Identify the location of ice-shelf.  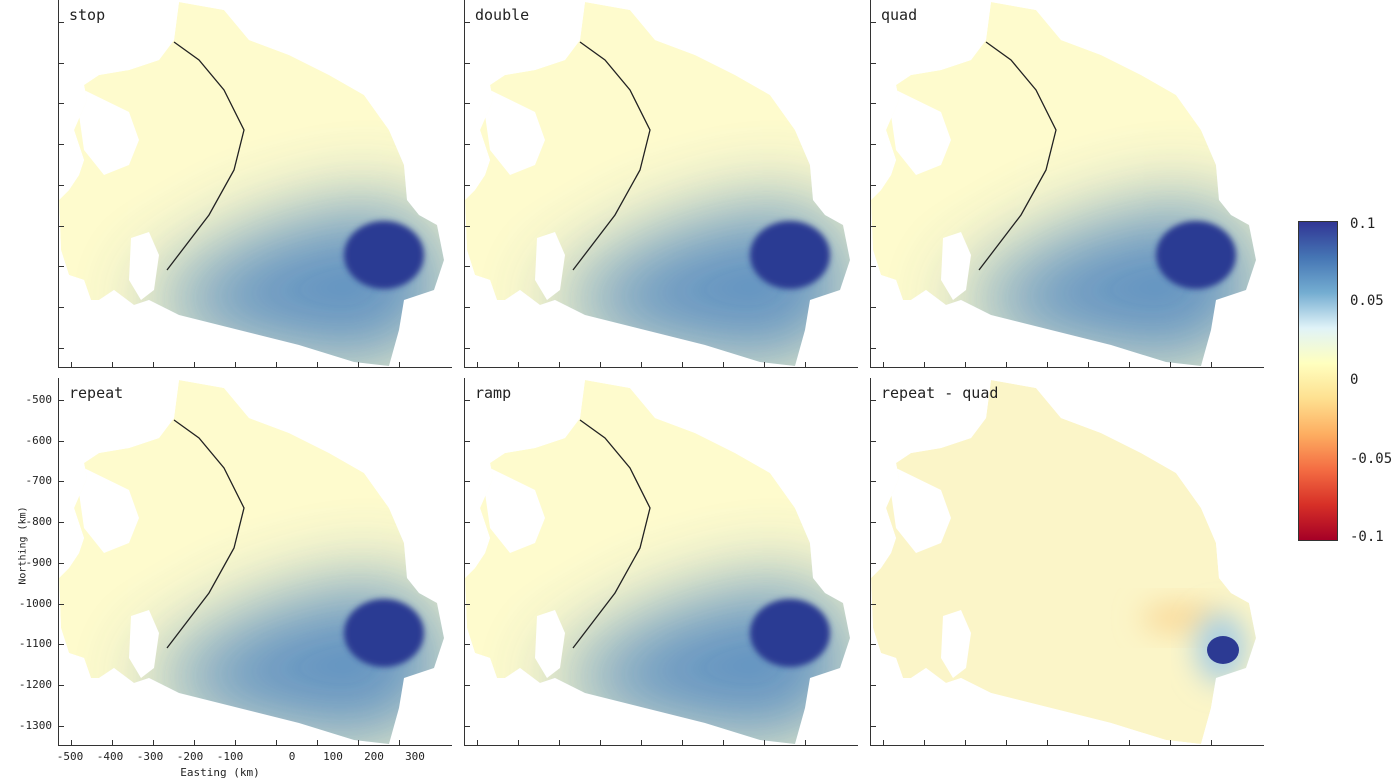
(1063, 562).